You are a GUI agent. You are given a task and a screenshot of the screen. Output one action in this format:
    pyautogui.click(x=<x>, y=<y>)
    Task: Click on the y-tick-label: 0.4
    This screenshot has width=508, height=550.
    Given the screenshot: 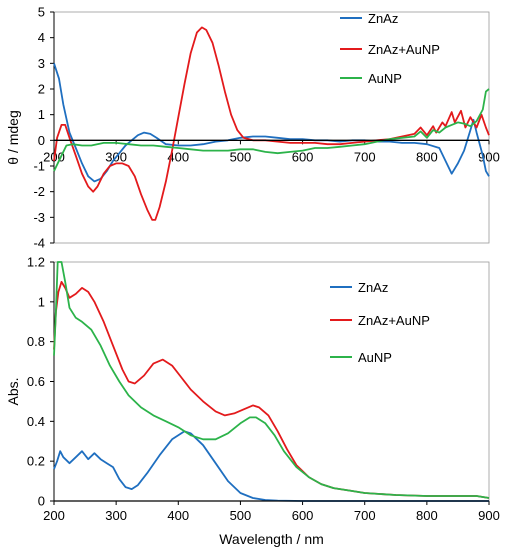 What is the action you would take?
    pyautogui.click(x=36, y=421)
    